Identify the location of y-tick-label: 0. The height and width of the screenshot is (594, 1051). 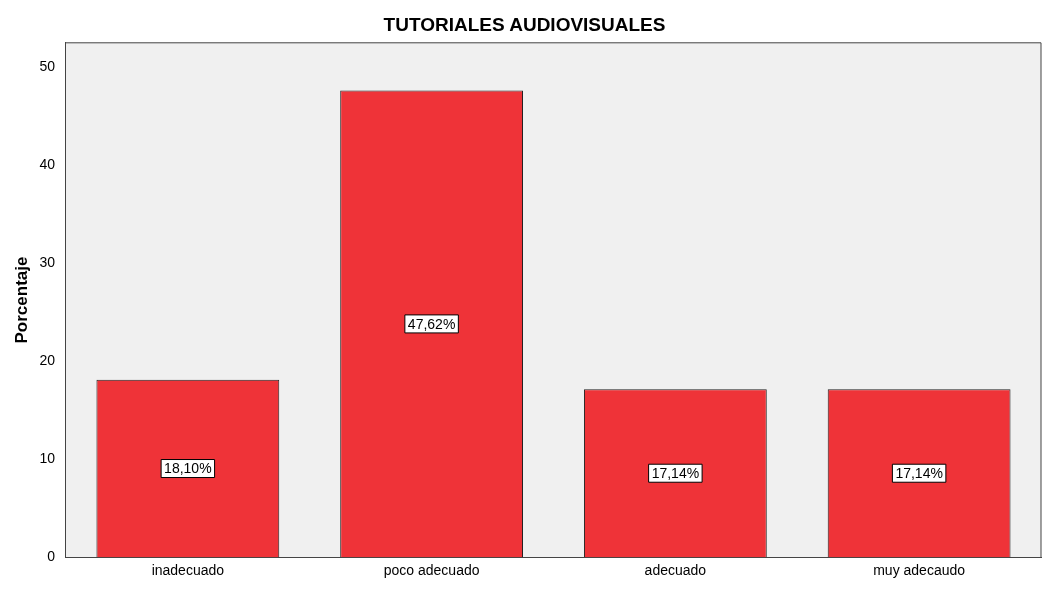
(51, 556).